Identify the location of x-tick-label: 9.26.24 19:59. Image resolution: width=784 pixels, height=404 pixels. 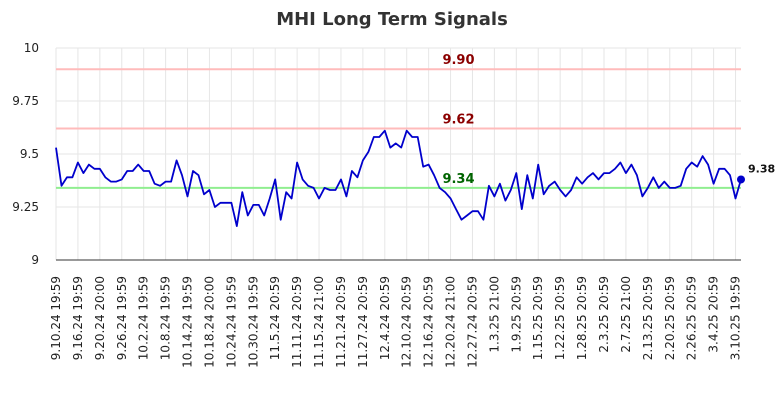
(122, 318).